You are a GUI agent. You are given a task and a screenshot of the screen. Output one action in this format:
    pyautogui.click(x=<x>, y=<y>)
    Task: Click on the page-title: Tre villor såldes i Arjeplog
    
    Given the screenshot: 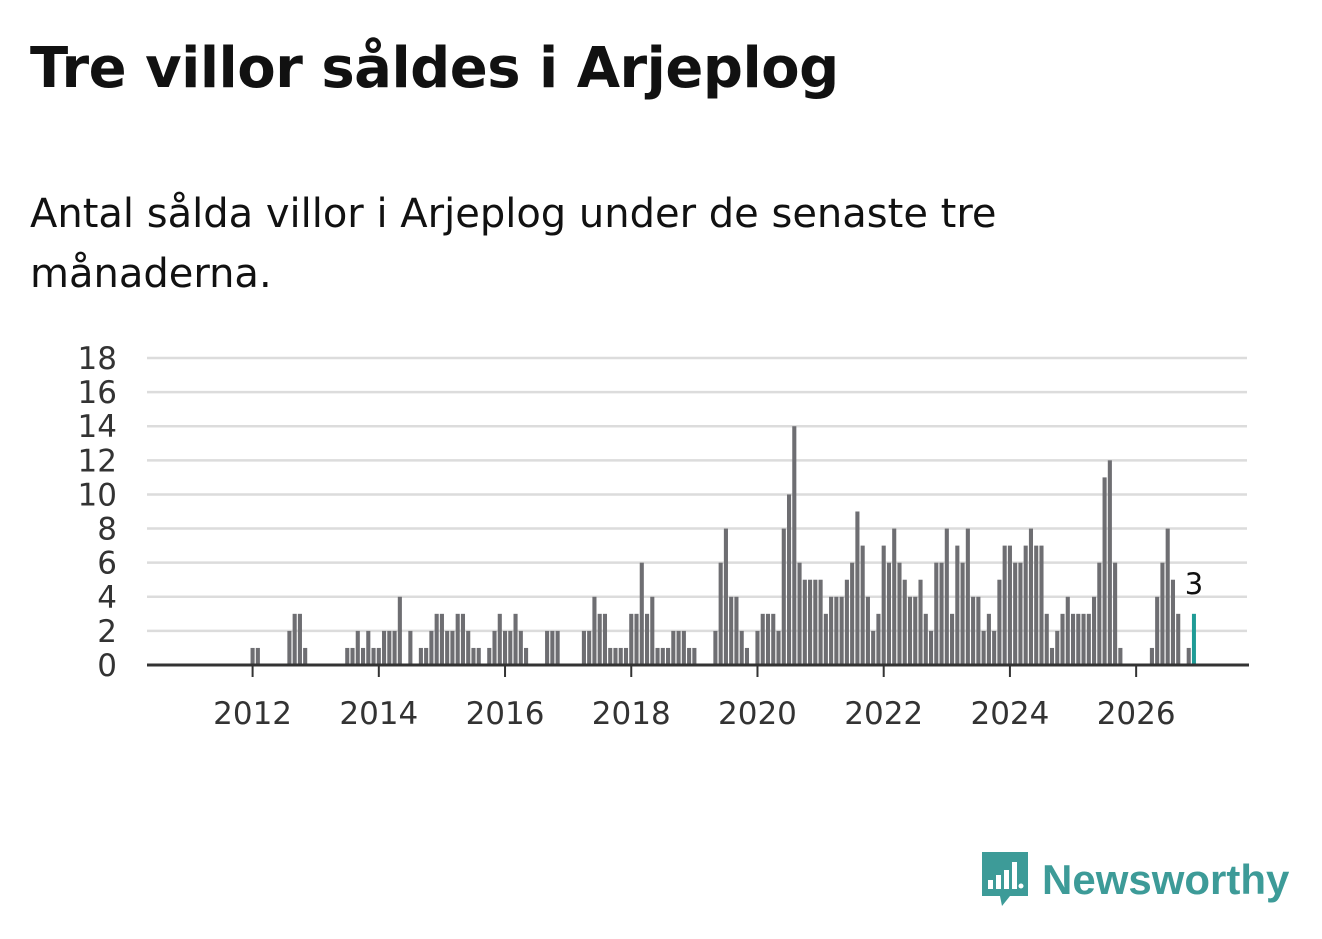 What is the action you would take?
    pyautogui.click(x=434, y=68)
    